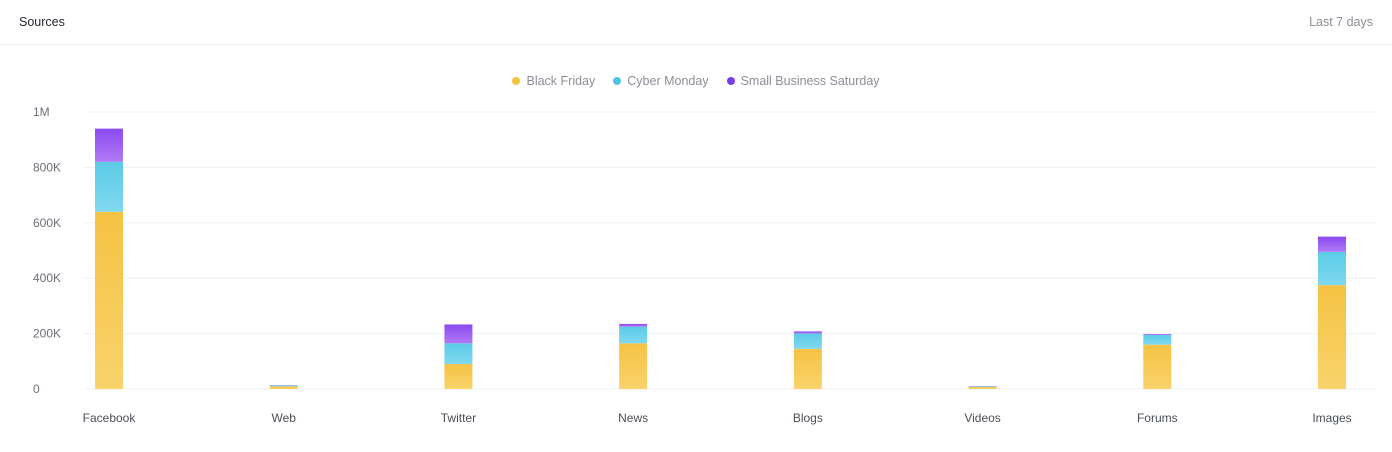  I want to click on date-range-label: Last 7 days, so click(1341, 22).